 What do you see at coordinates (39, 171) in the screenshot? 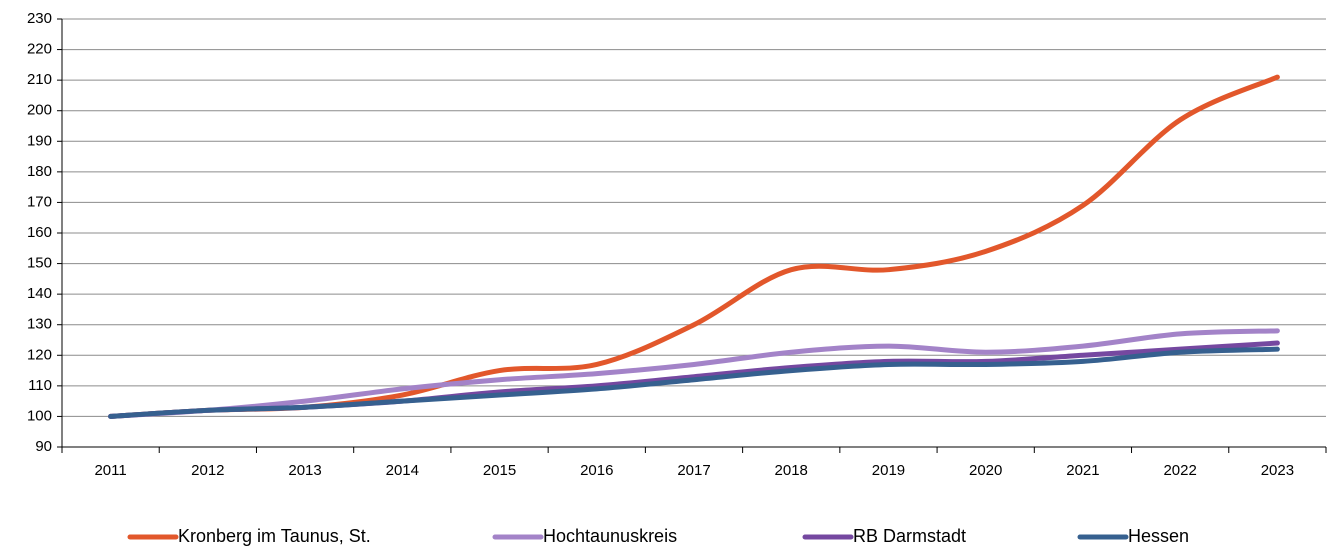
I see `y-tick-label: 180` at bounding box center [39, 171].